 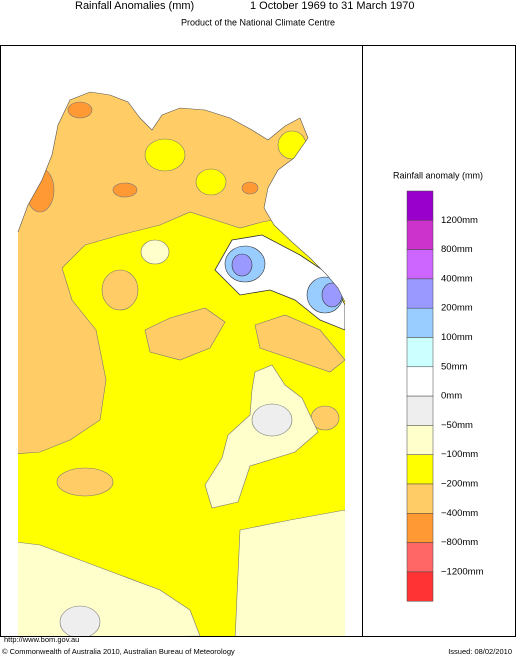 What do you see at coordinates (459, 542) in the screenshot?
I see `legend-label: −800mm` at bounding box center [459, 542].